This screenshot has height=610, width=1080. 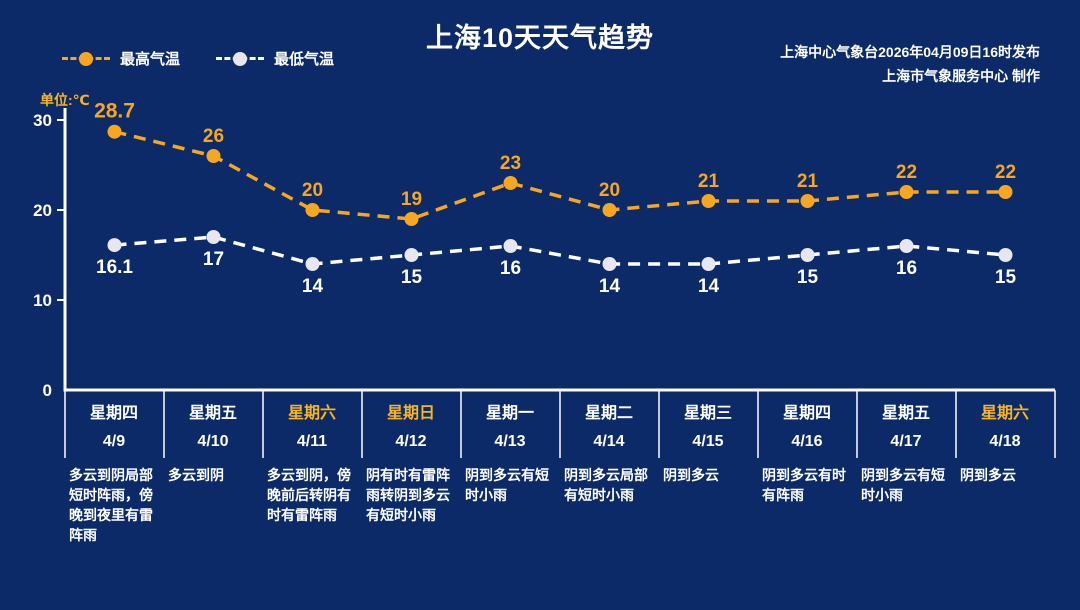 I want to click on forecast-column: 星期六 4/11 多云到阴，傍晚前后转阴有时有雷阵雨, so click(x=312, y=468).